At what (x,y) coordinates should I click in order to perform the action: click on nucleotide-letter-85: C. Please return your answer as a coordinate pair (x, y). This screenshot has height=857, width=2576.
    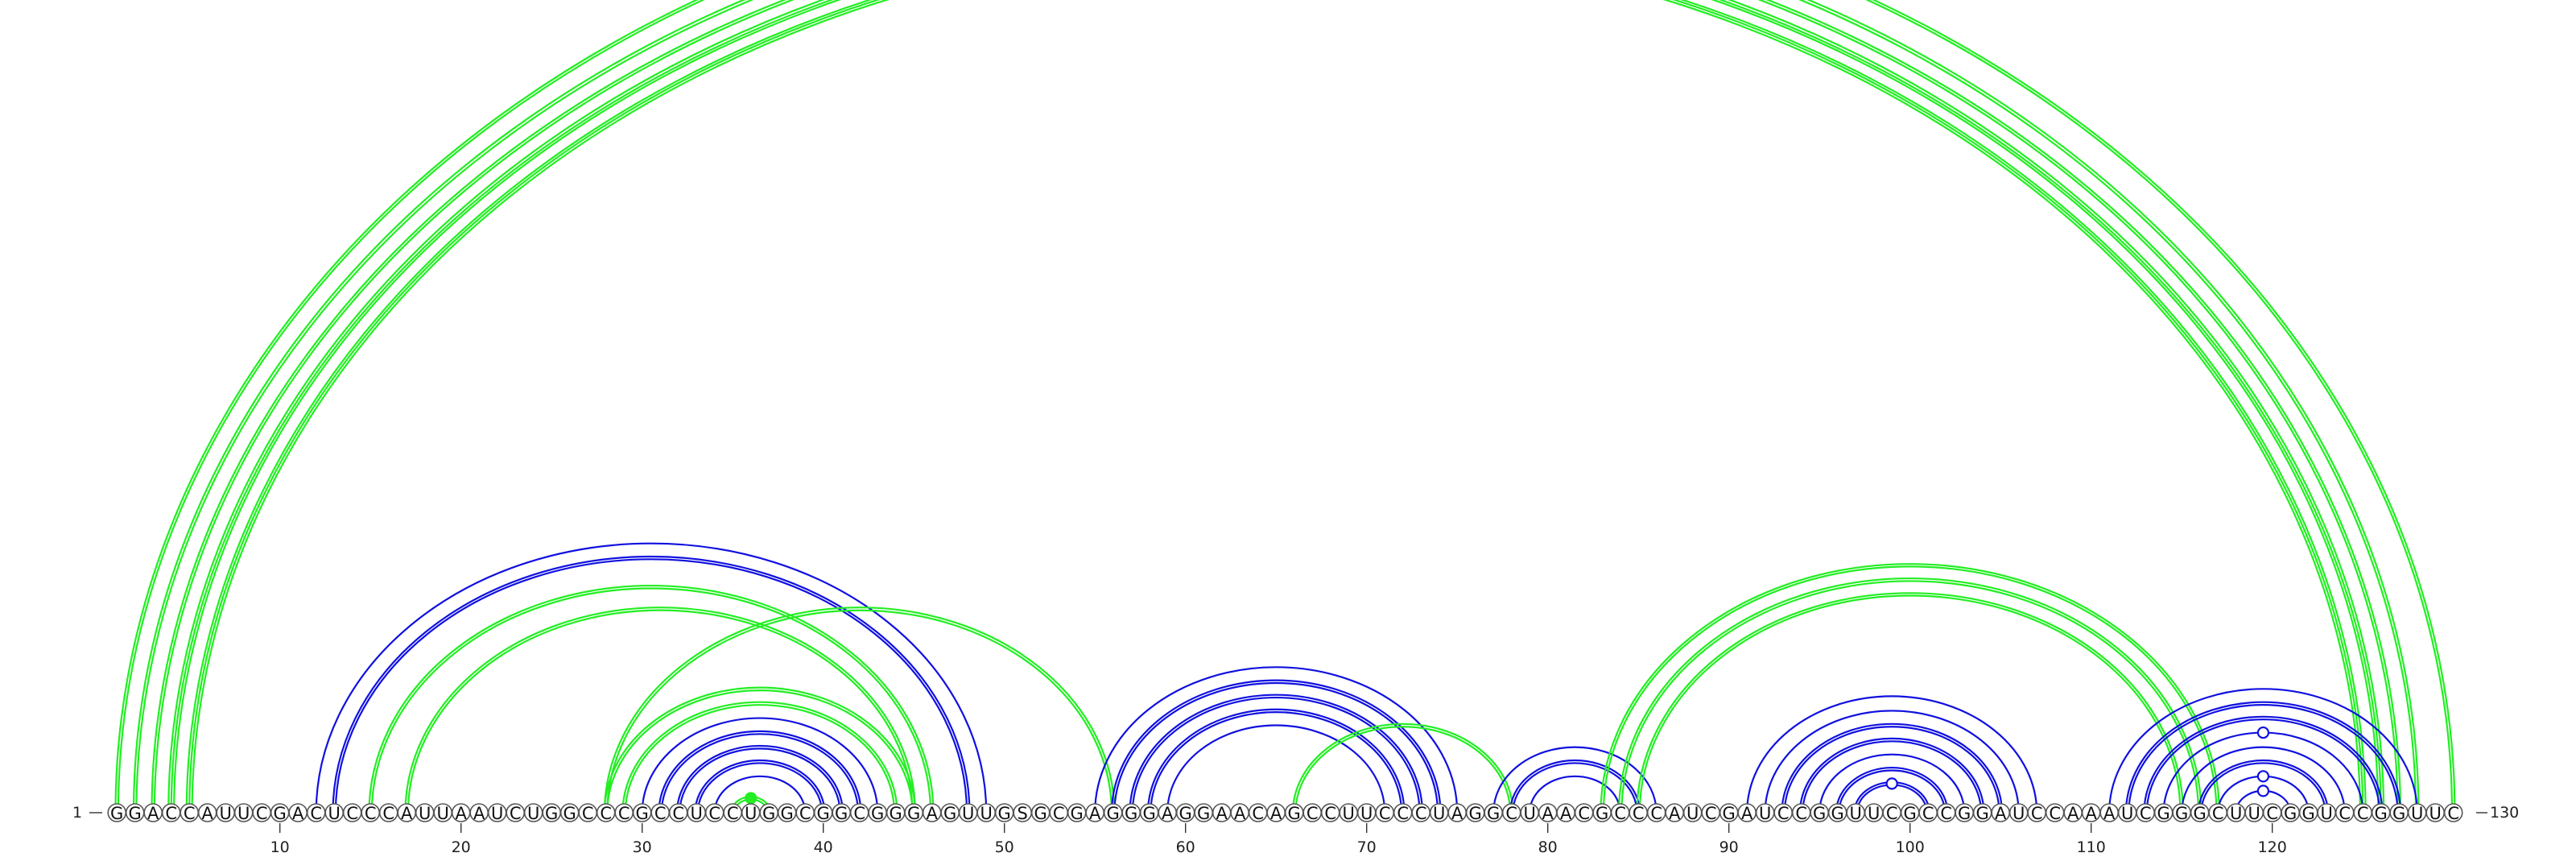
    Looking at the image, I should click on (1639, 813).